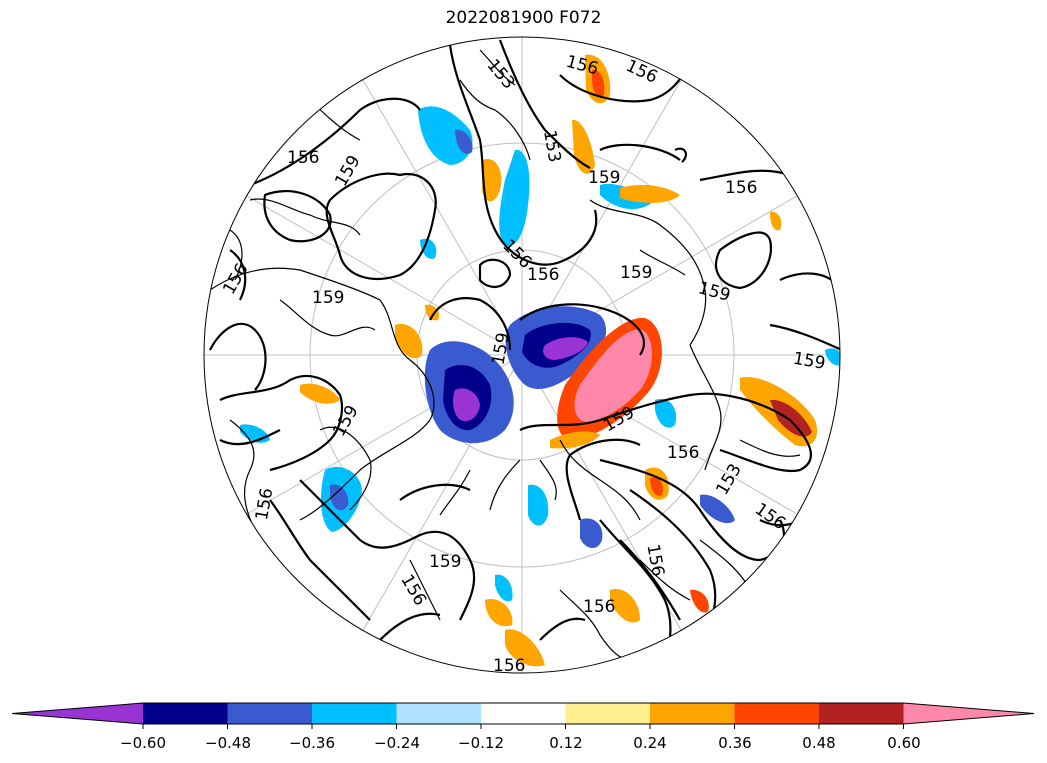 This screenshot has width=1047, height=763. Describe the element at coordinates (397, 743) in the screenshot. I see `colorbar-tick-label: −0.24` at that location.